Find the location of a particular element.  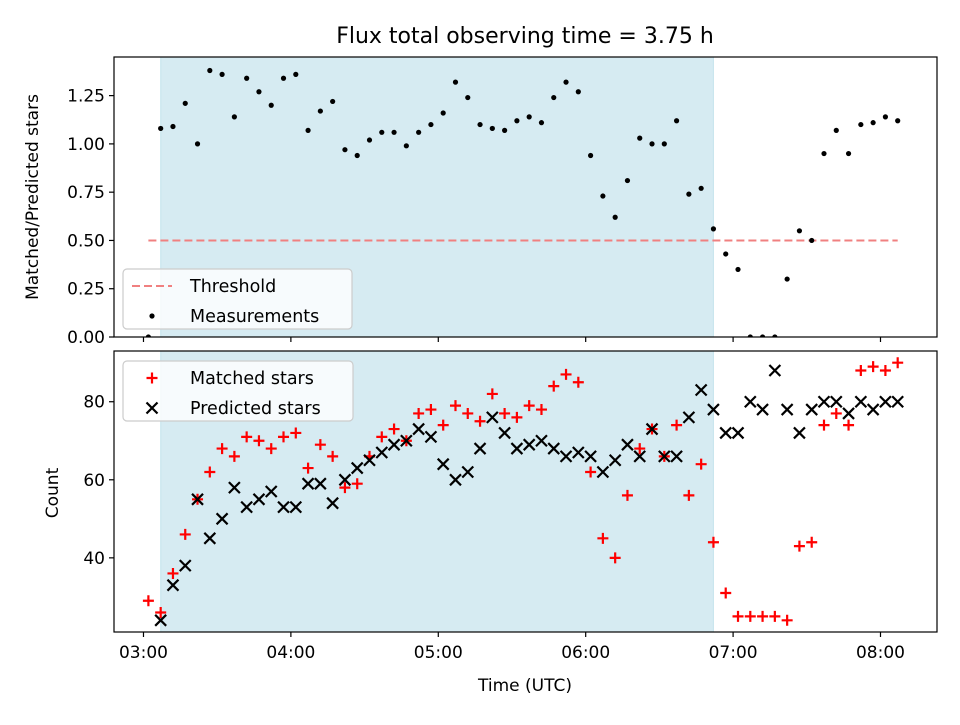

legend-label: Threshold is located at coordinates (232, 287).